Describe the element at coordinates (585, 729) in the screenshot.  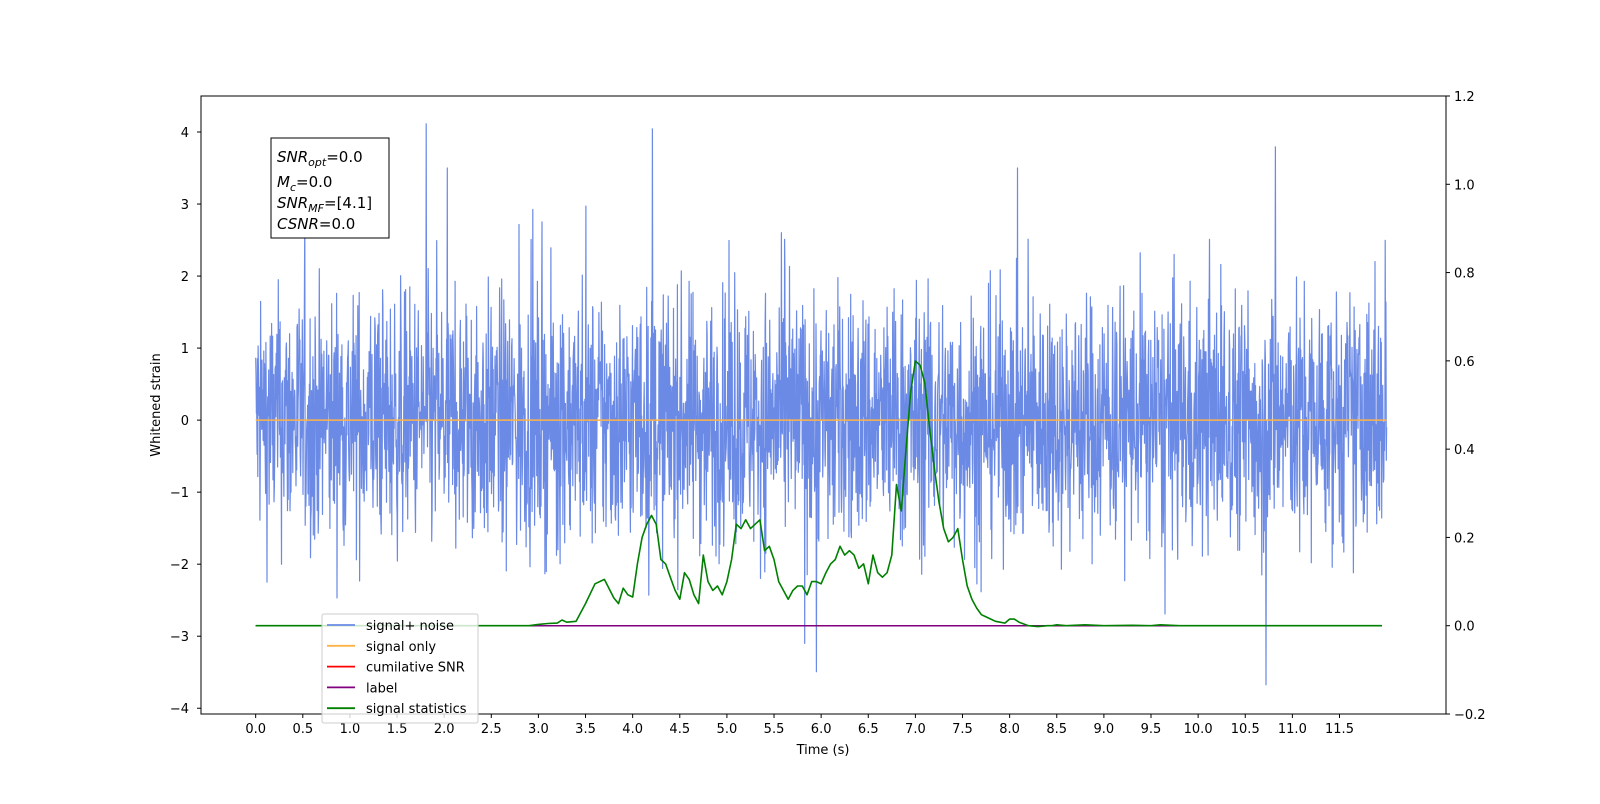
I see `x-tick-label: 3.5` at that location.